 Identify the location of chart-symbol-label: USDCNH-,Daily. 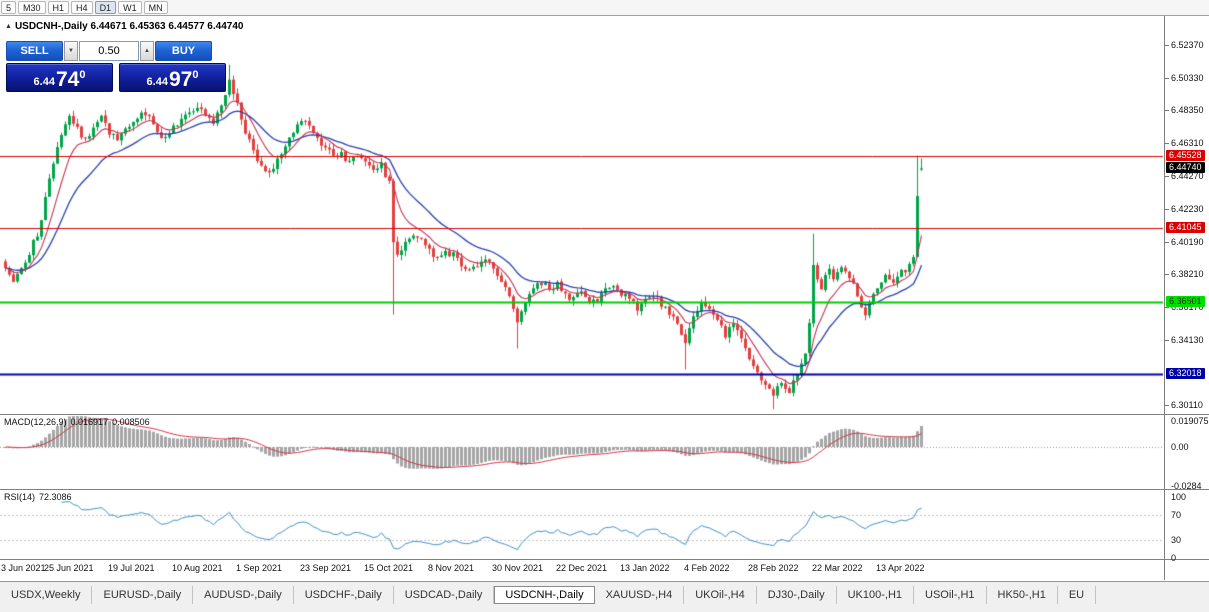
(51, 26).